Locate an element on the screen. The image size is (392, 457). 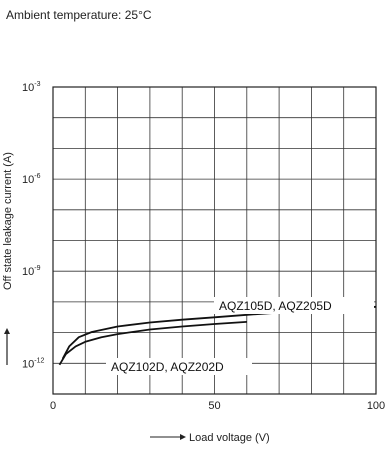
x-tick-label: 50 is located at coordinates (214, 406).